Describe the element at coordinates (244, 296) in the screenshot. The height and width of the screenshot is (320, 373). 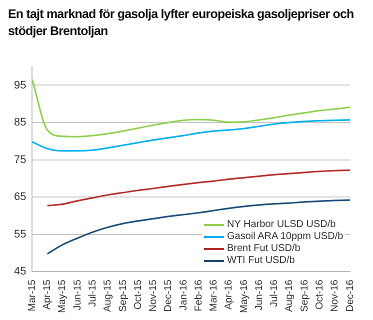
I see `x-tick-label: May-16` at that location.